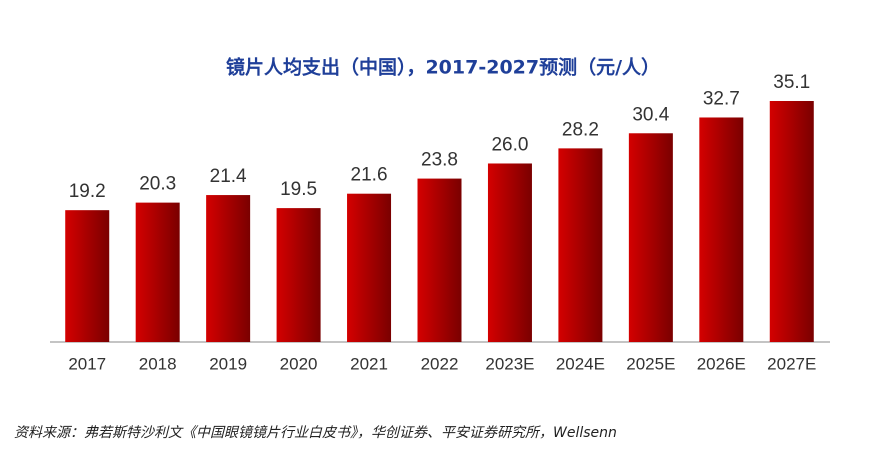 The width and height of the screenshot is (886, 455). Describe the element at coordinates (87, 191) in the screenshot. I see `value-label: 19.2` at that location.